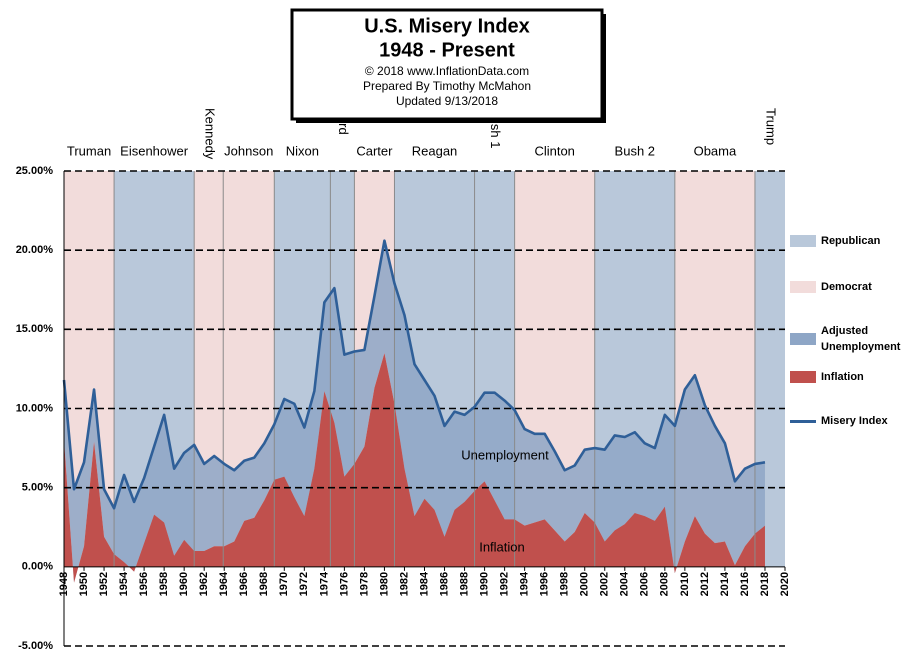  Describe the element at coordinates (565, 584) in the screenshot. I see `x-tick-label: 1998` at that location.